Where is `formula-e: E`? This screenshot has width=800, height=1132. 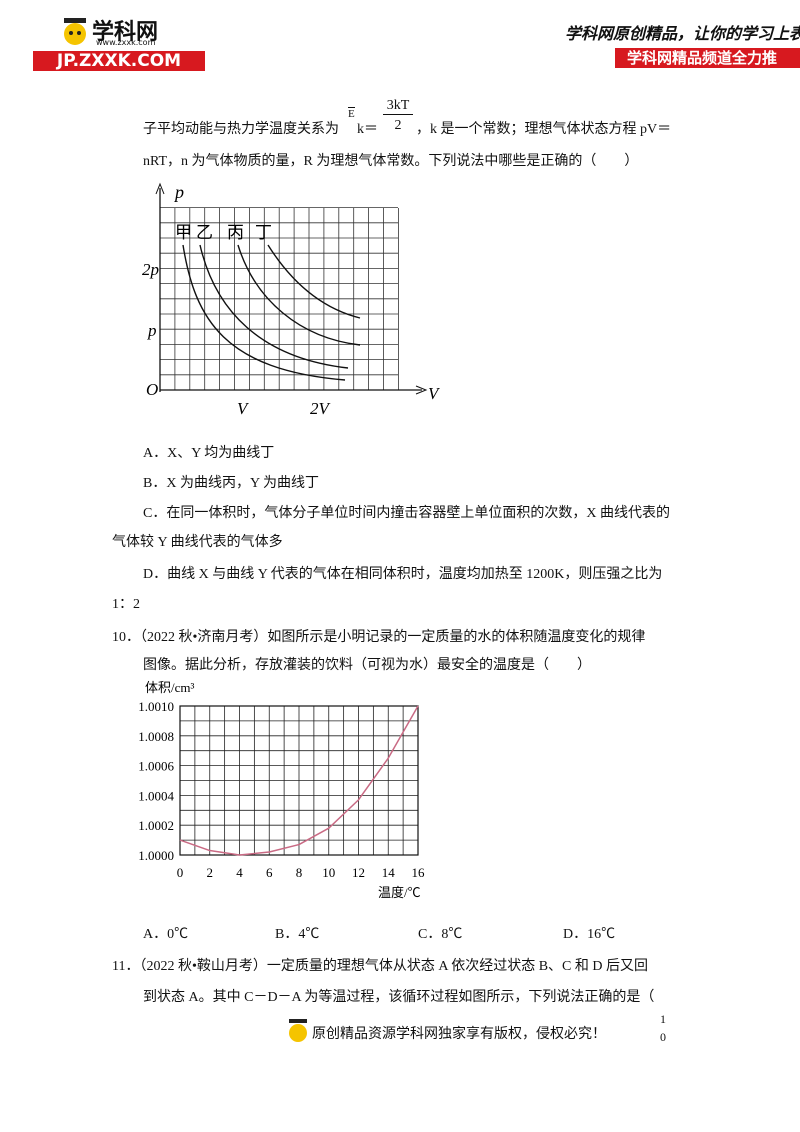
formula-e: E is located at coordinates (351, 113).